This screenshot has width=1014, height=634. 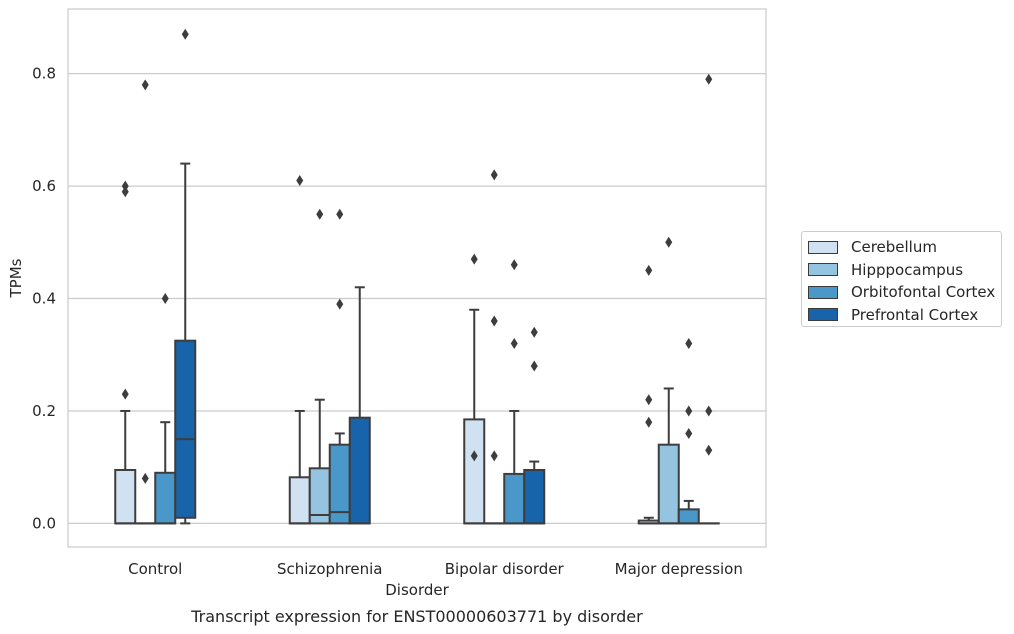 I want to click on y-tick-label: 0.8, so click(x=44, y=74).